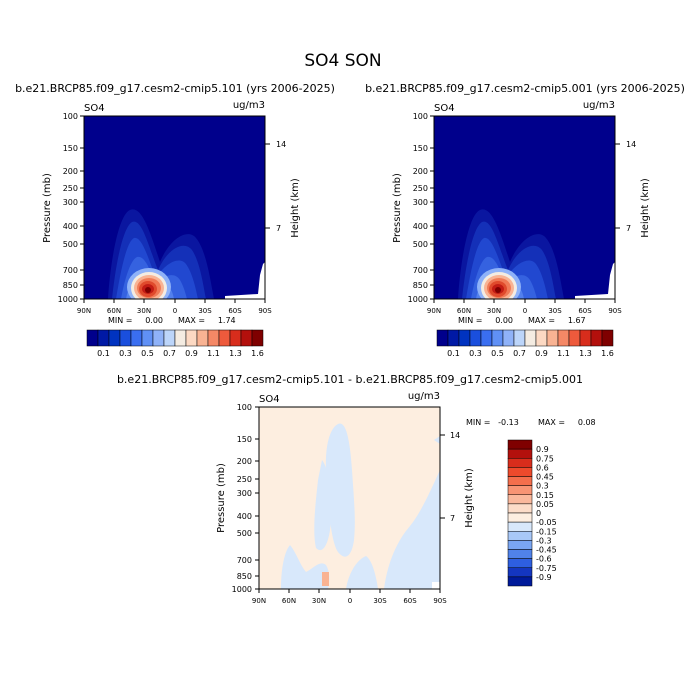  What do you see at coordinates (542, 467) in the screenshot?
I see `colorbar-label: 0.6` at bounding box center [542, 467].